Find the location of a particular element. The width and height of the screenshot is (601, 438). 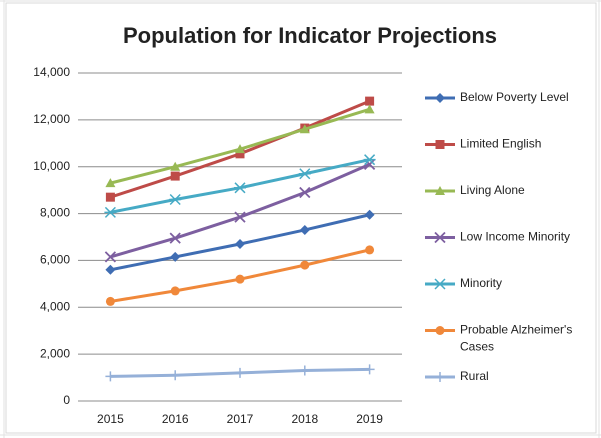

legend-label-line: Cases is located at coordinates (477, 347).